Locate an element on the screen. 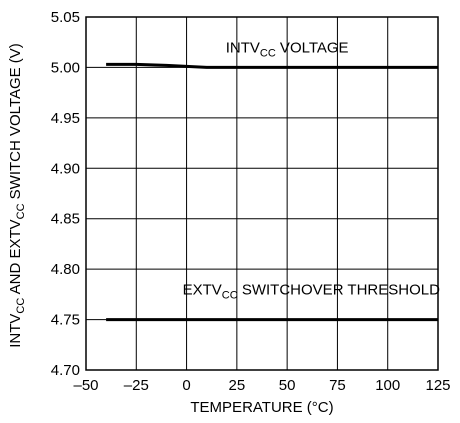 This screenshot has height=423, width=460. label-text: SWITCH VOLTAGE (V) is located at coordinates (15, 123).